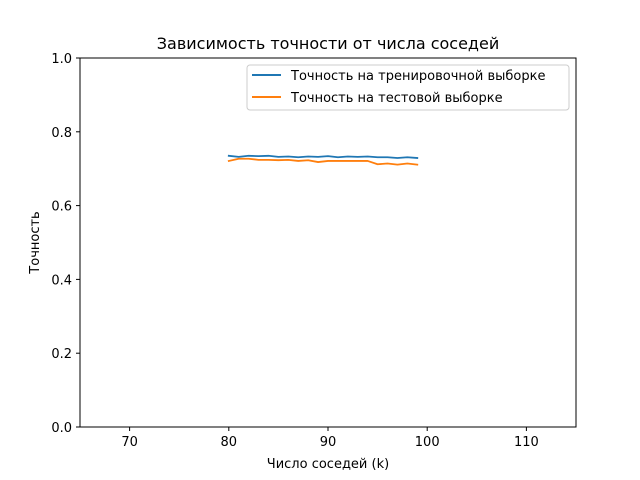 The image size is (640, 480). Describe the element at coordinates (328, 43) in the screenshot. I see `chart-title: Зависимость точности от числа соседей` at that location.